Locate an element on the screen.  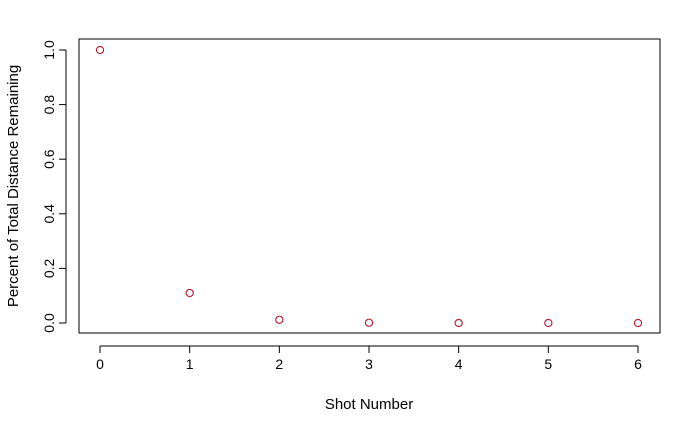
y-axis: 0.0 0.2 0.4 0.6 0.8 1.0 is located at coordinates (54, 186).